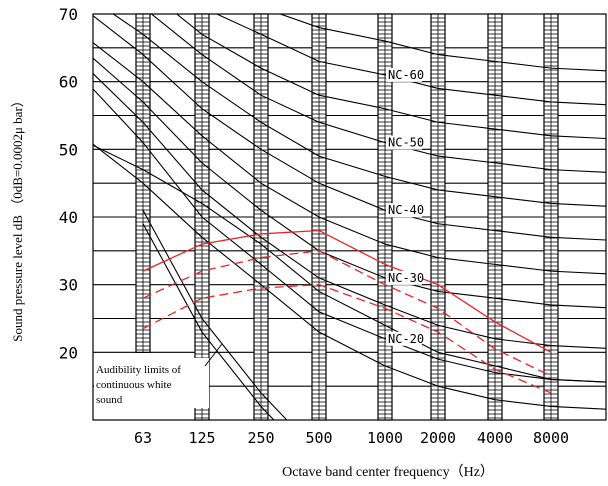 This screenshot has height=486, width=608. I want to click on x-tick-label: 8000, so click(551, 438).